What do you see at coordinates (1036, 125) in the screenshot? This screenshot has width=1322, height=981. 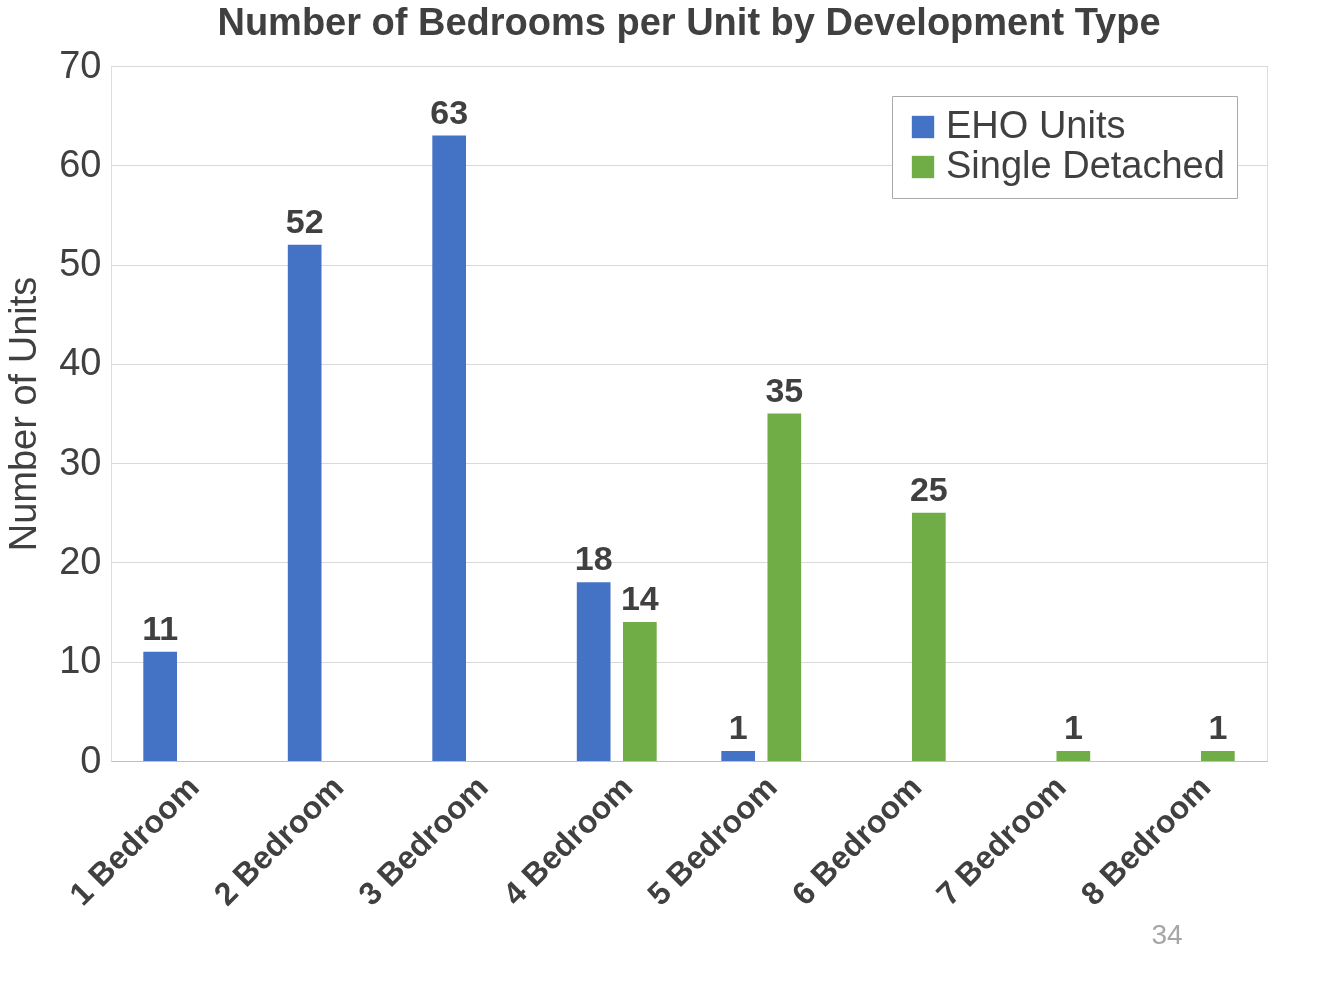 I see `legend-label: EHO Units` at bounding box center [1036, 125].